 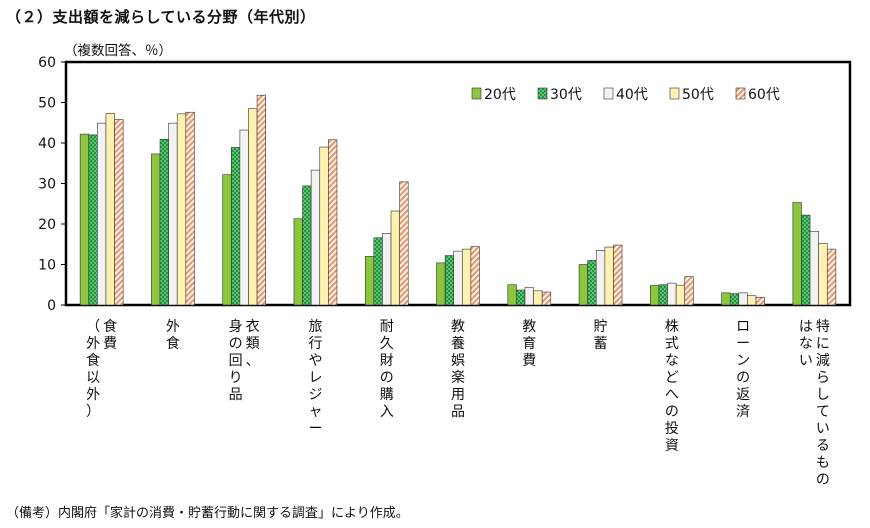 I want to click on category-label-char: 株, so click(x=672, y=327).